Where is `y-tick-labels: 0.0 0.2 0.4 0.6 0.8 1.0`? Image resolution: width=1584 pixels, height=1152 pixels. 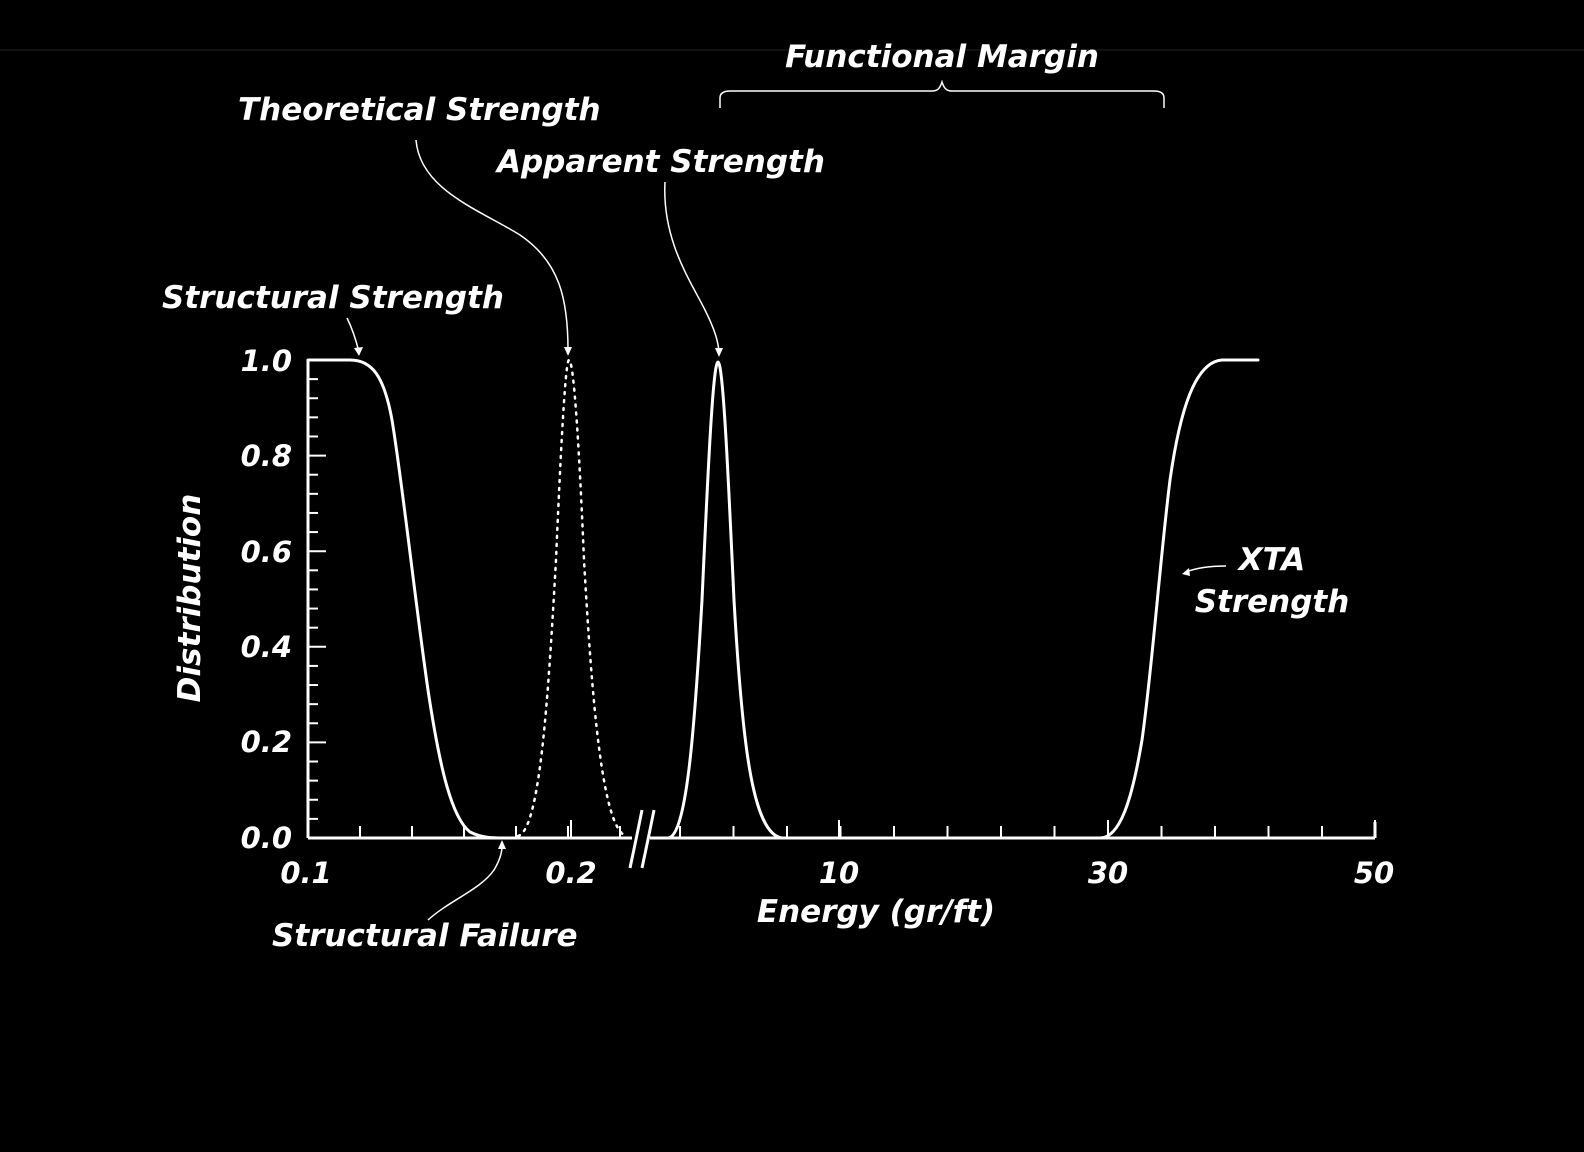 y-tick-labels: 0.0 0.2 0.4 0.6 0.8 1.0 is located at coordinates (266, 599).